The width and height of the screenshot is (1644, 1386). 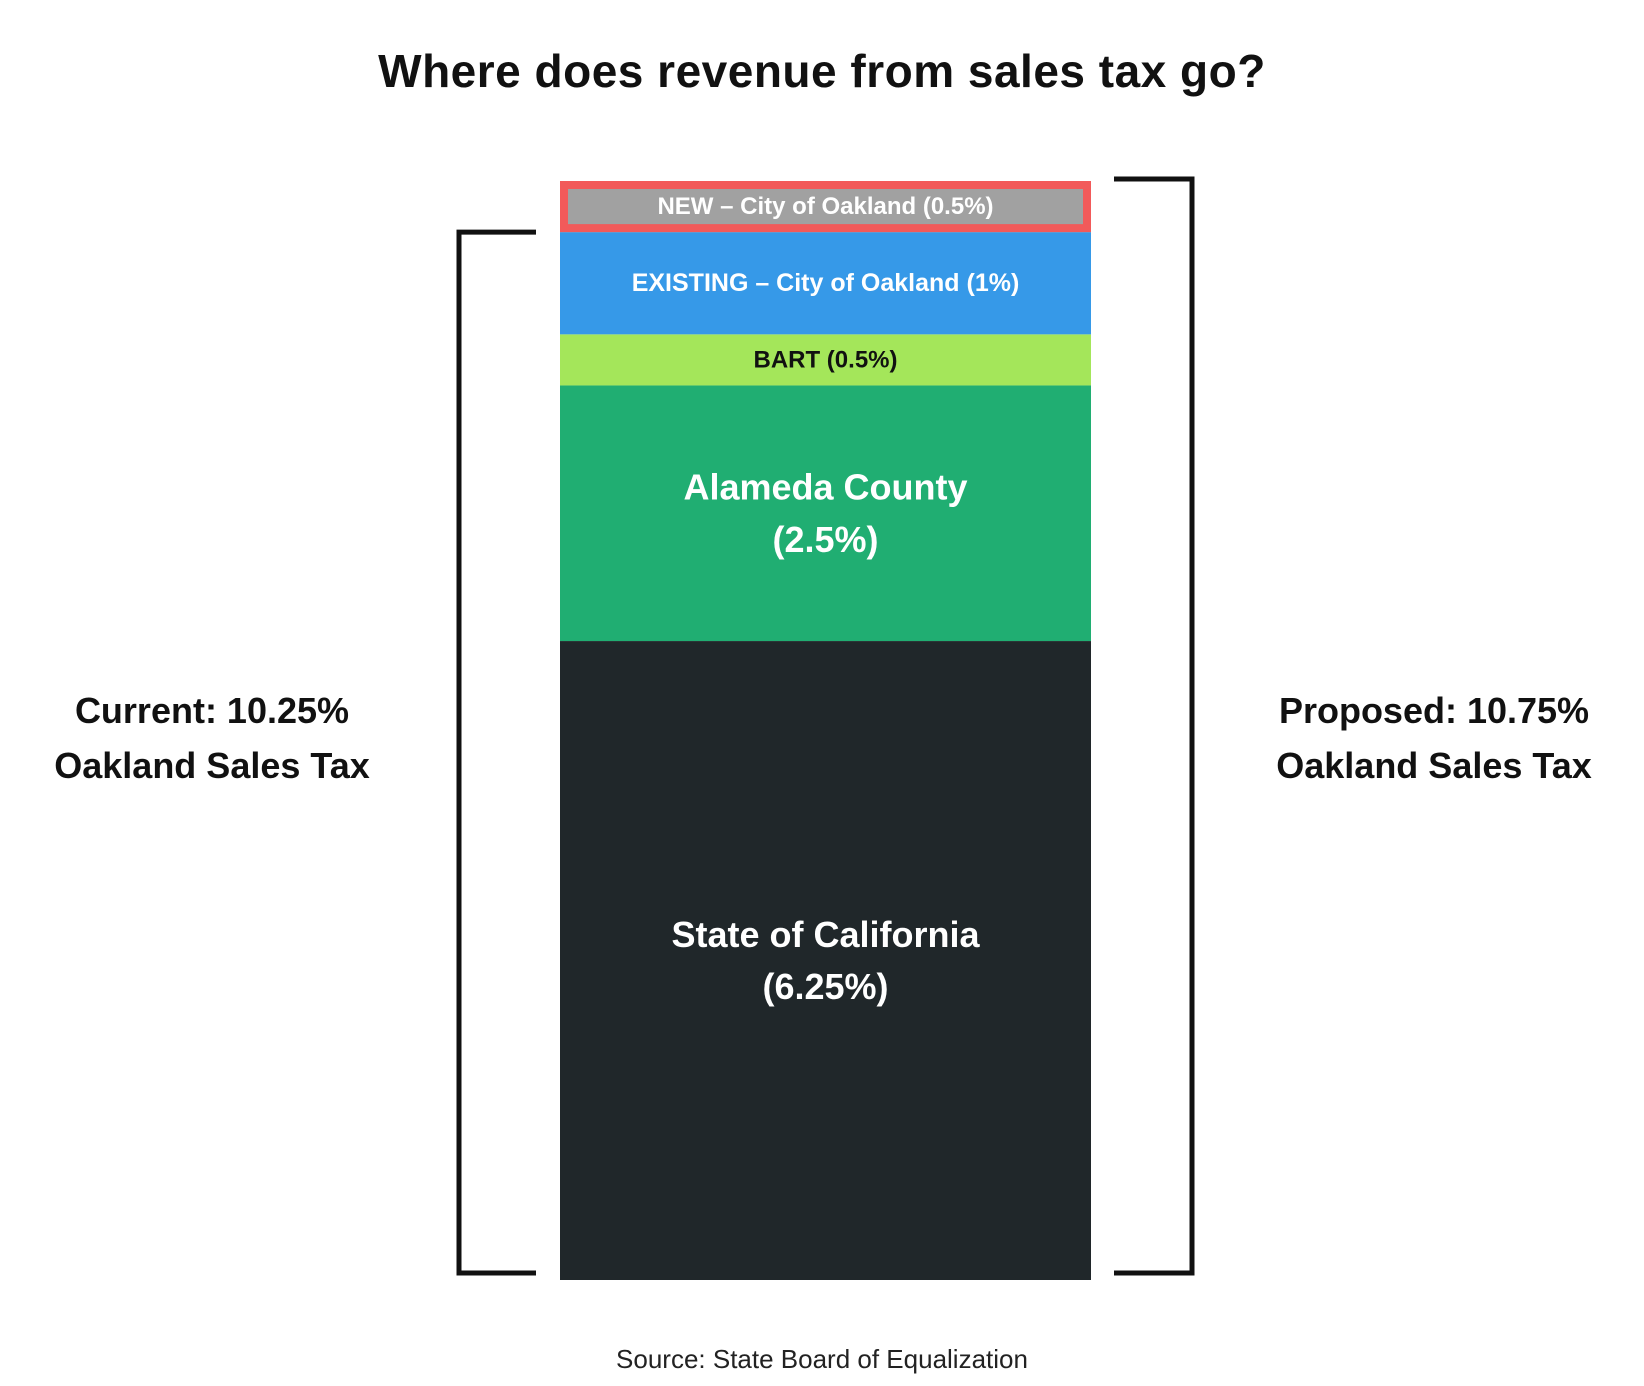 What do you see at coordinates (1434, 765) in the screenshot?
I see `proposed-tax-line2: Oakland Sales Tax` at bounding box center [1434, 765].